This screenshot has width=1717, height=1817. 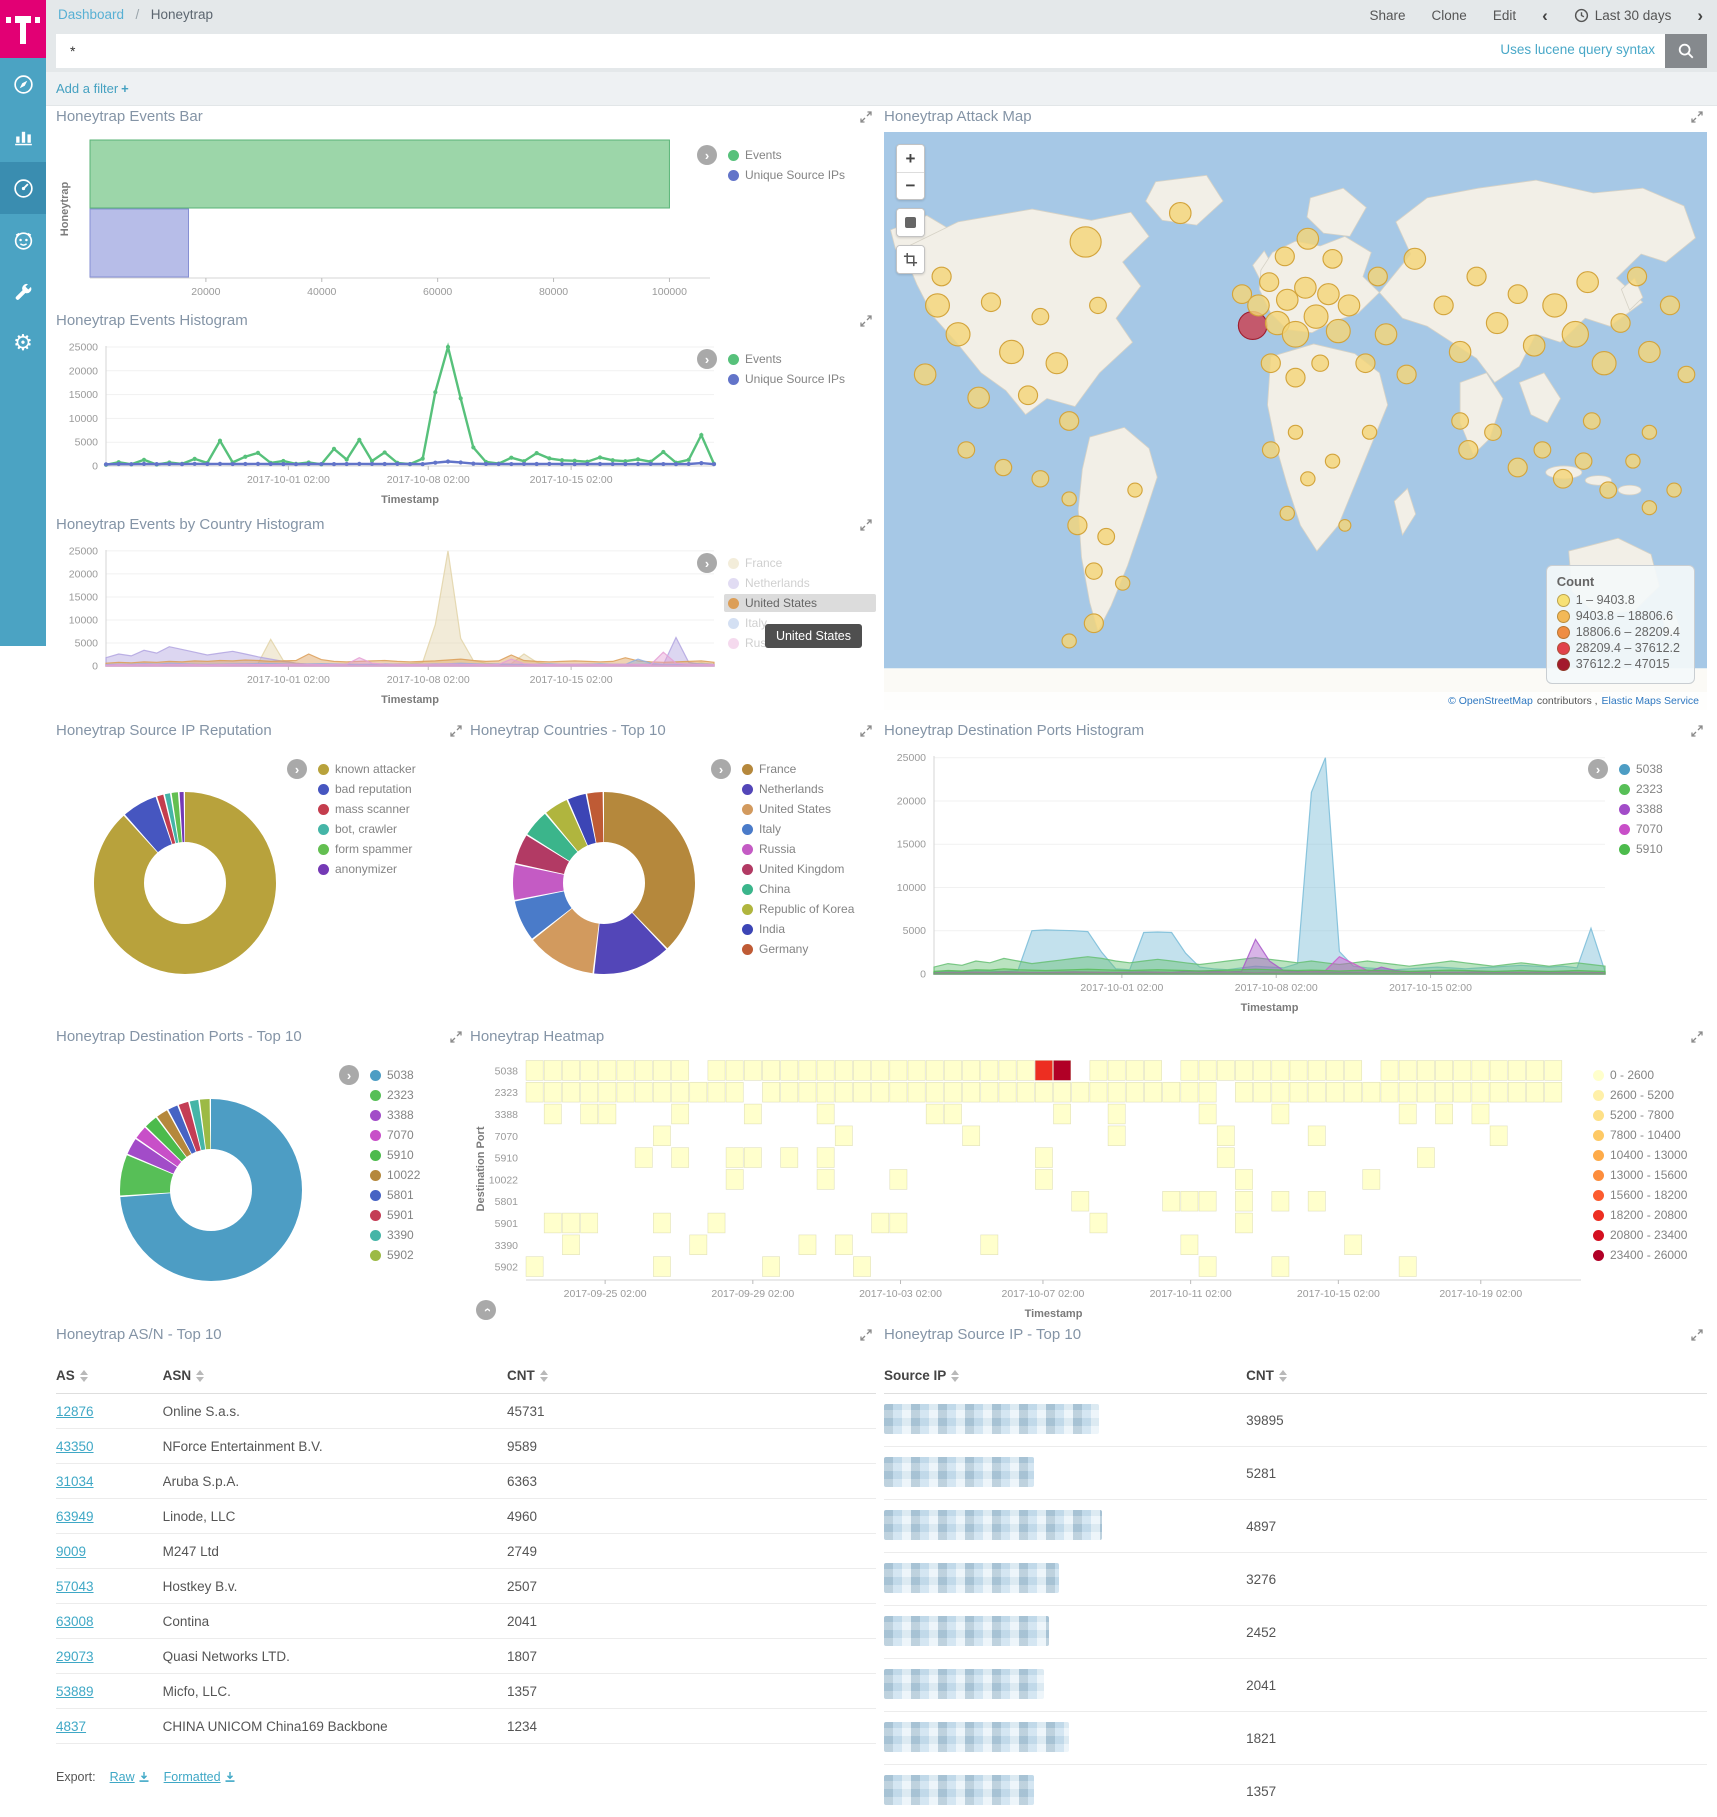 What do you see at coordinates (543, 1376) in the screenshot?
I see `sort-icon` at bounding box center [543, 1376].